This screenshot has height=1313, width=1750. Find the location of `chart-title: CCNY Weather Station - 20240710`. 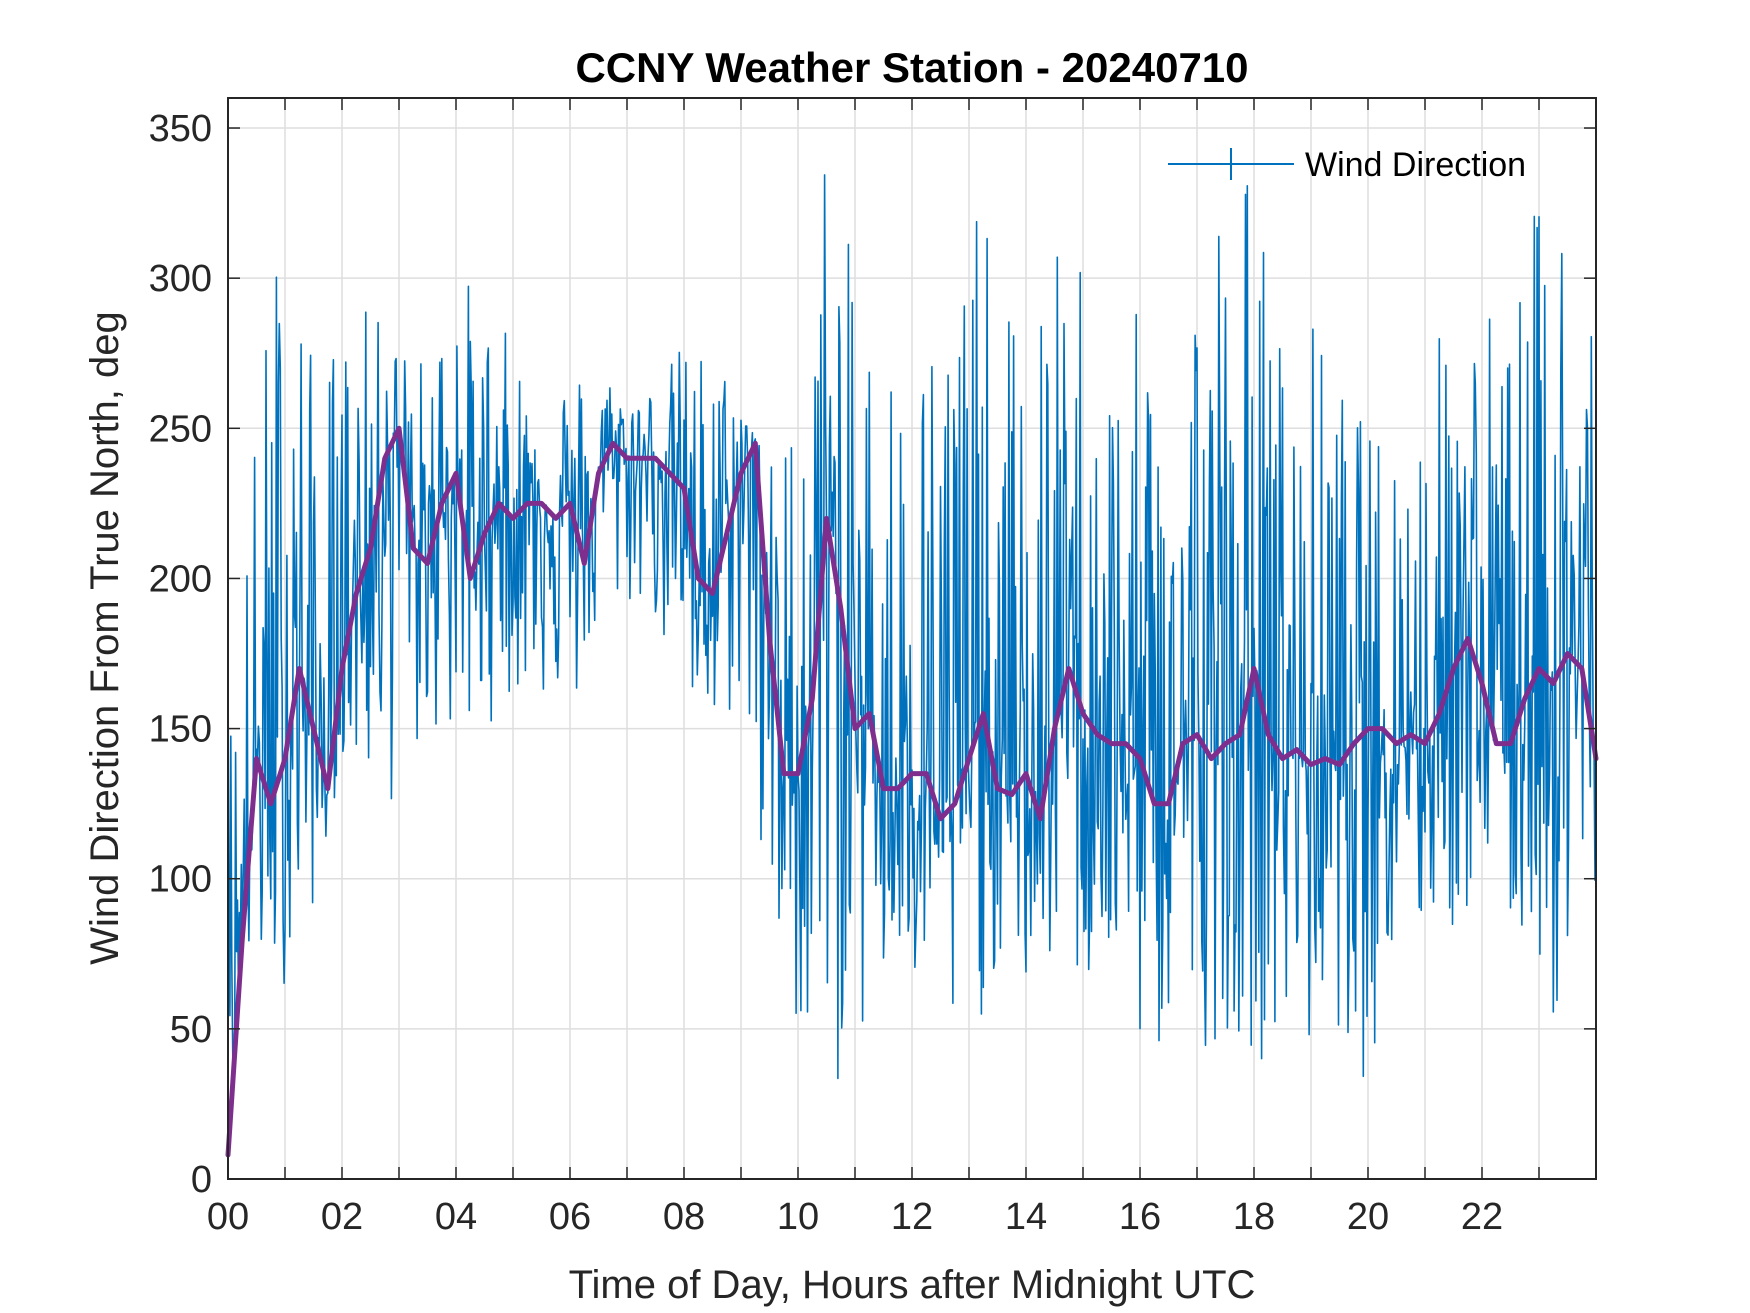

chart-title: CCNY Weather Station - 20240710 is located at coordinates (911, 67).